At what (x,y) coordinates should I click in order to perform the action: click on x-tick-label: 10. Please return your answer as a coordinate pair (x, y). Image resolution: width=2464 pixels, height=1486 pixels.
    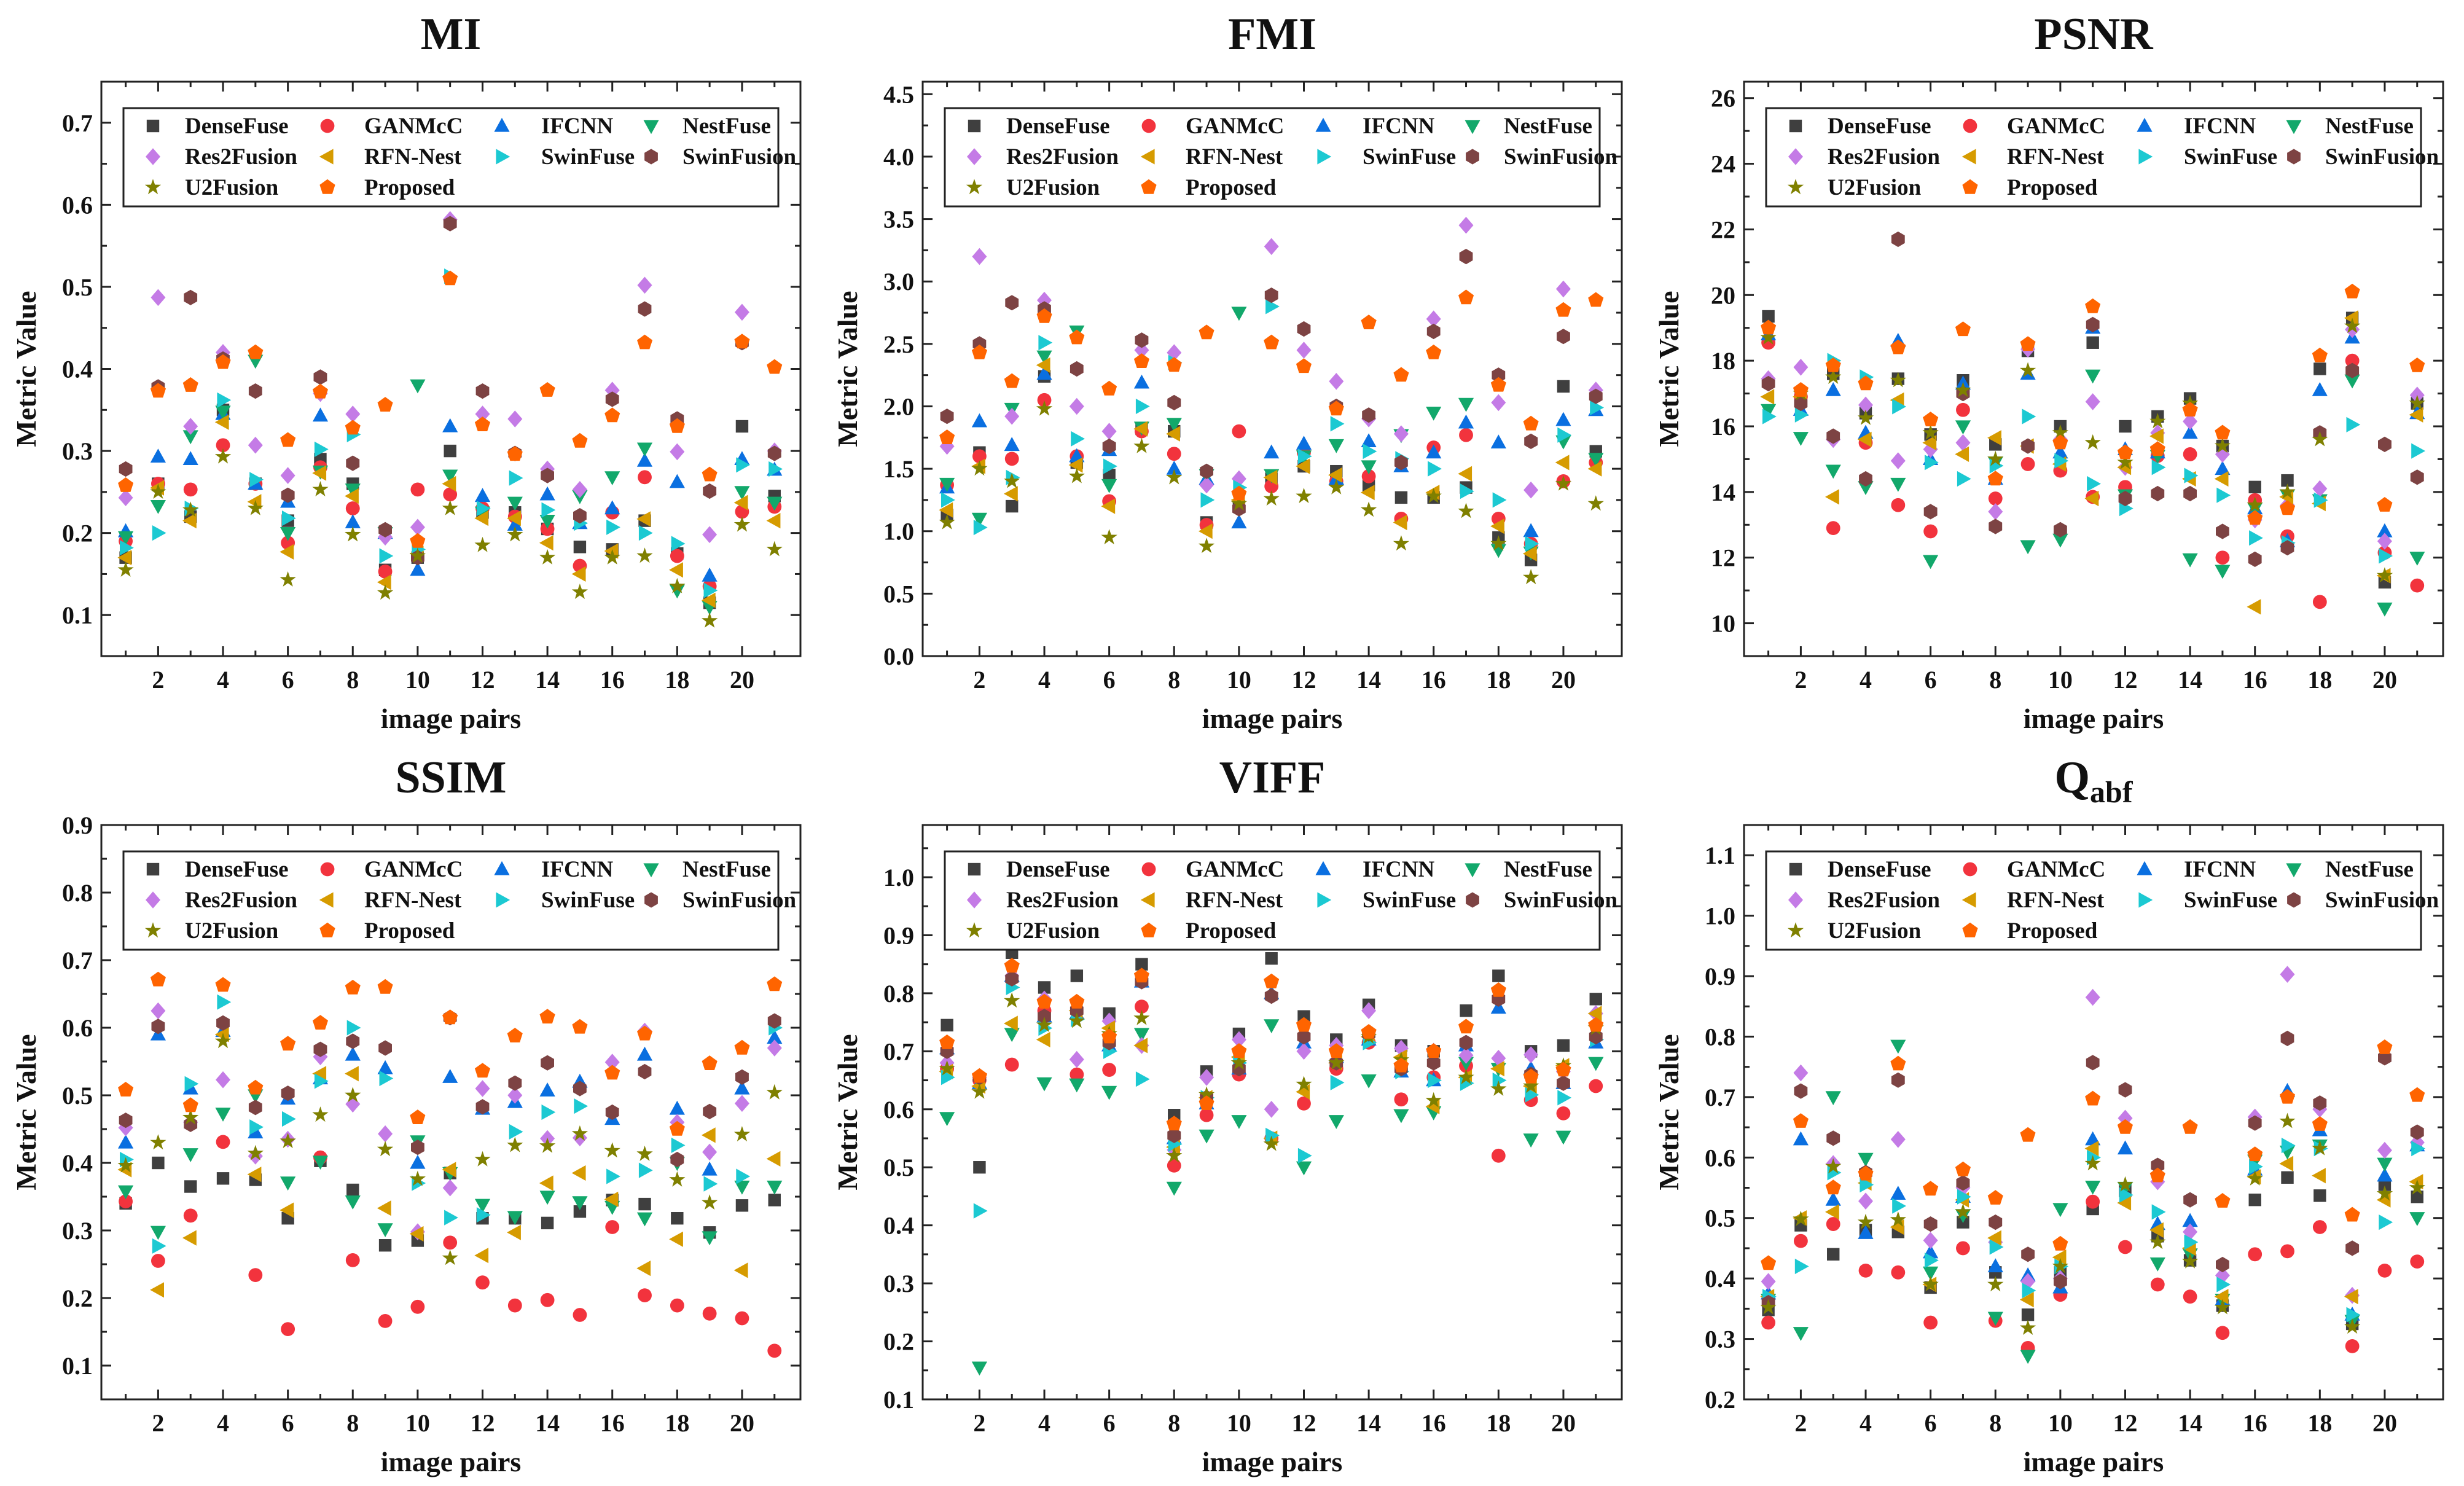
    Looking at the image, I should click on (418, 680).